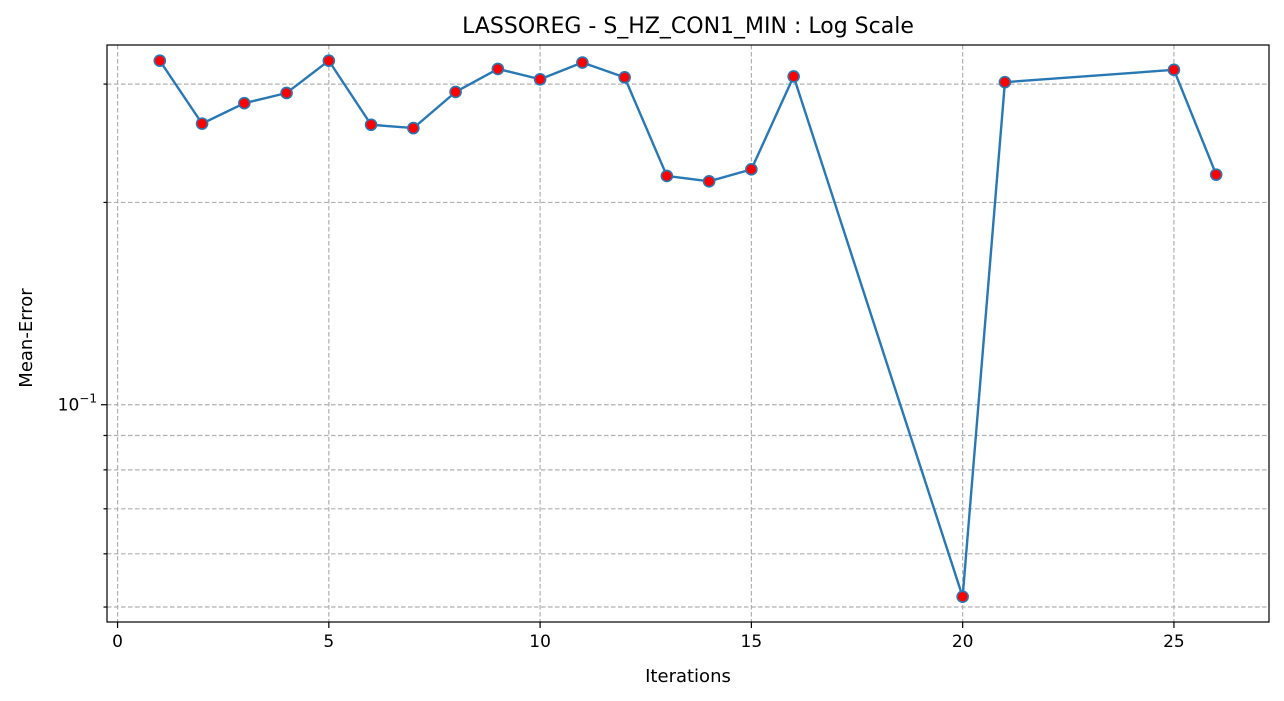 The image size is (1284, 701). I want to click on y-tick-label-base: 10, so click(69, 406).